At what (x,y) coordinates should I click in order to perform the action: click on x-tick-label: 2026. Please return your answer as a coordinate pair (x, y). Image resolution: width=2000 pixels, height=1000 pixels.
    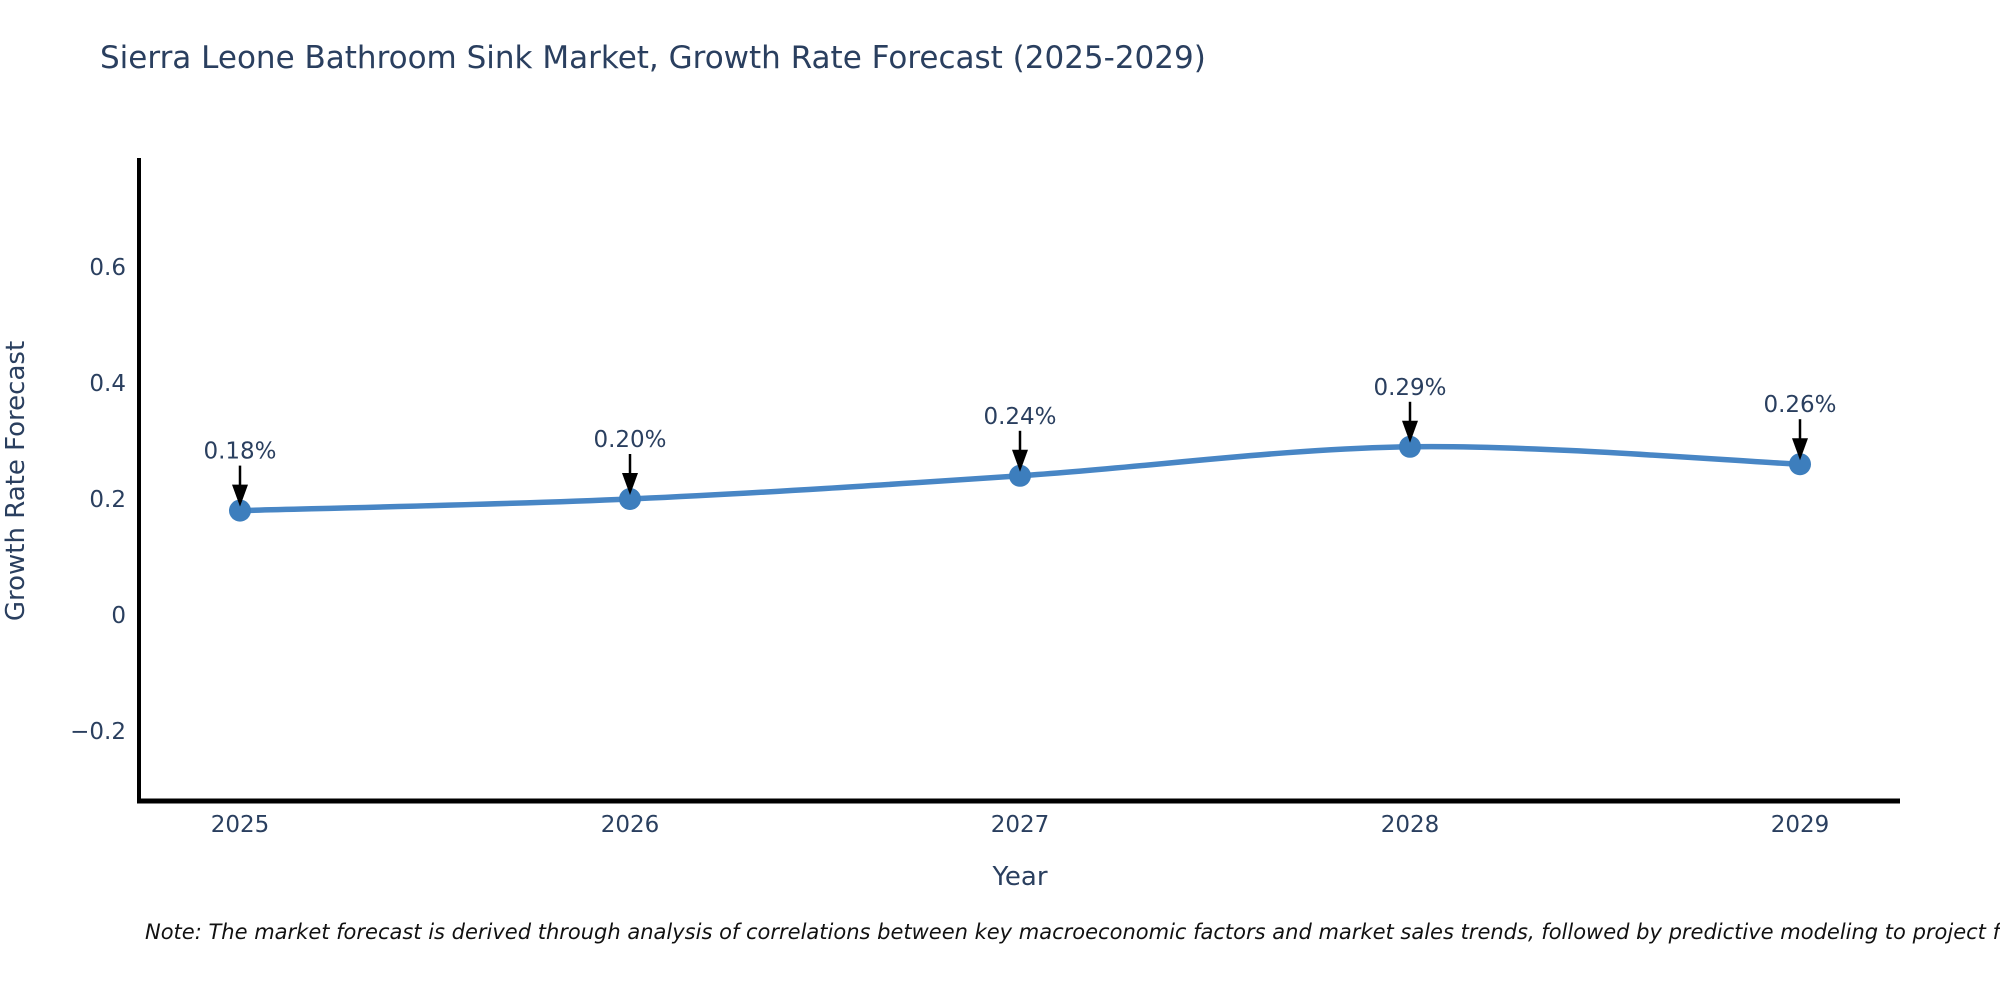
    Looking at the image, I should click on (630, 825).